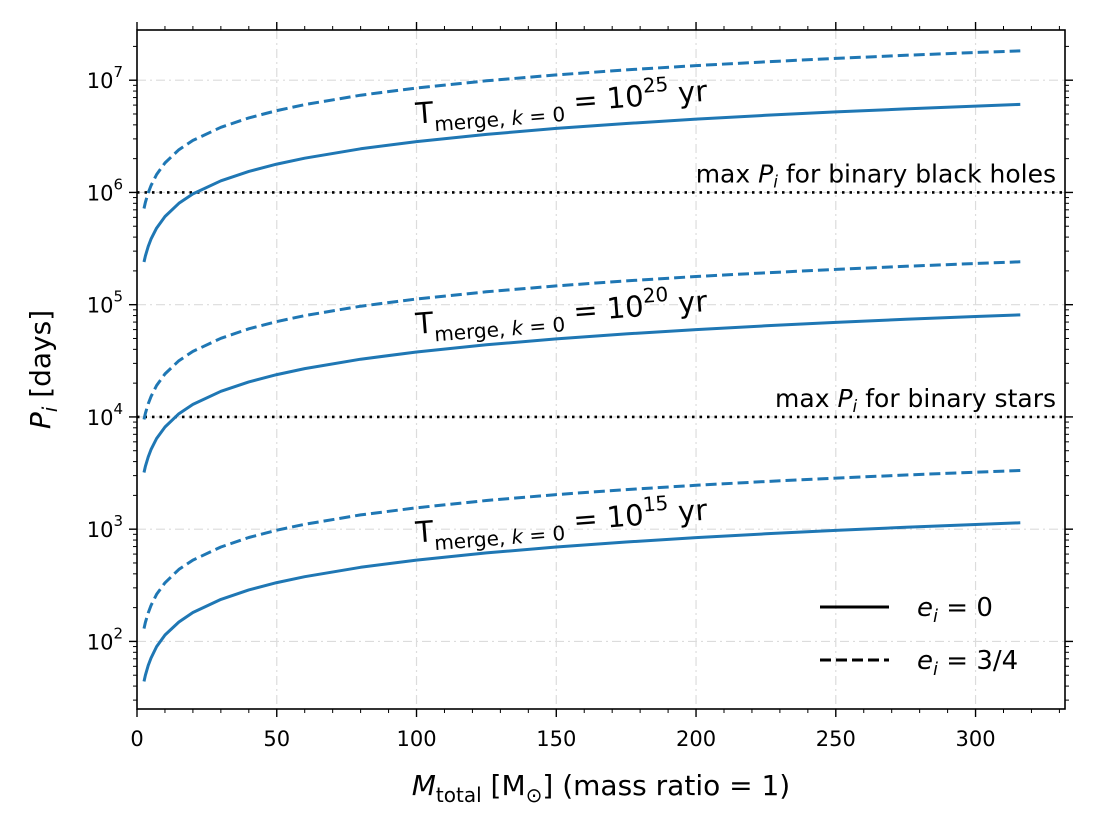 This screenshot has height=824, width=1097. What do you see at coordinates (556, 739) in the screenshot?
I see `x-tick-label: 150` at bounding box center [556, 739].